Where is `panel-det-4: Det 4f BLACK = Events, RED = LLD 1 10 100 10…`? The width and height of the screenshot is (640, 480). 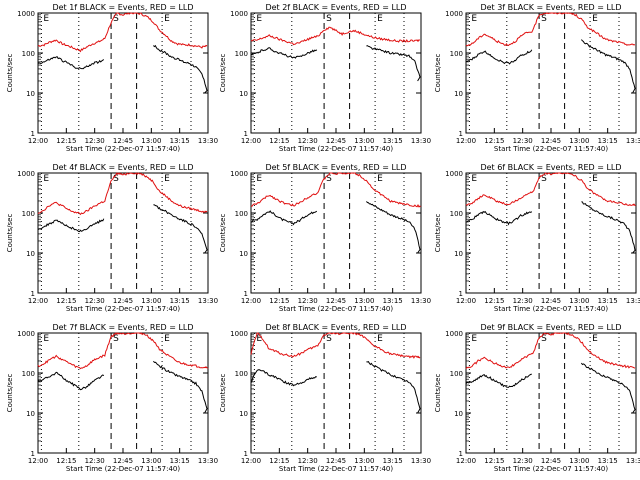 panel-det-4: Det 4f BLACK = Events, RED = LLD 1 10 100 10… is located at coordinates (112, 238).